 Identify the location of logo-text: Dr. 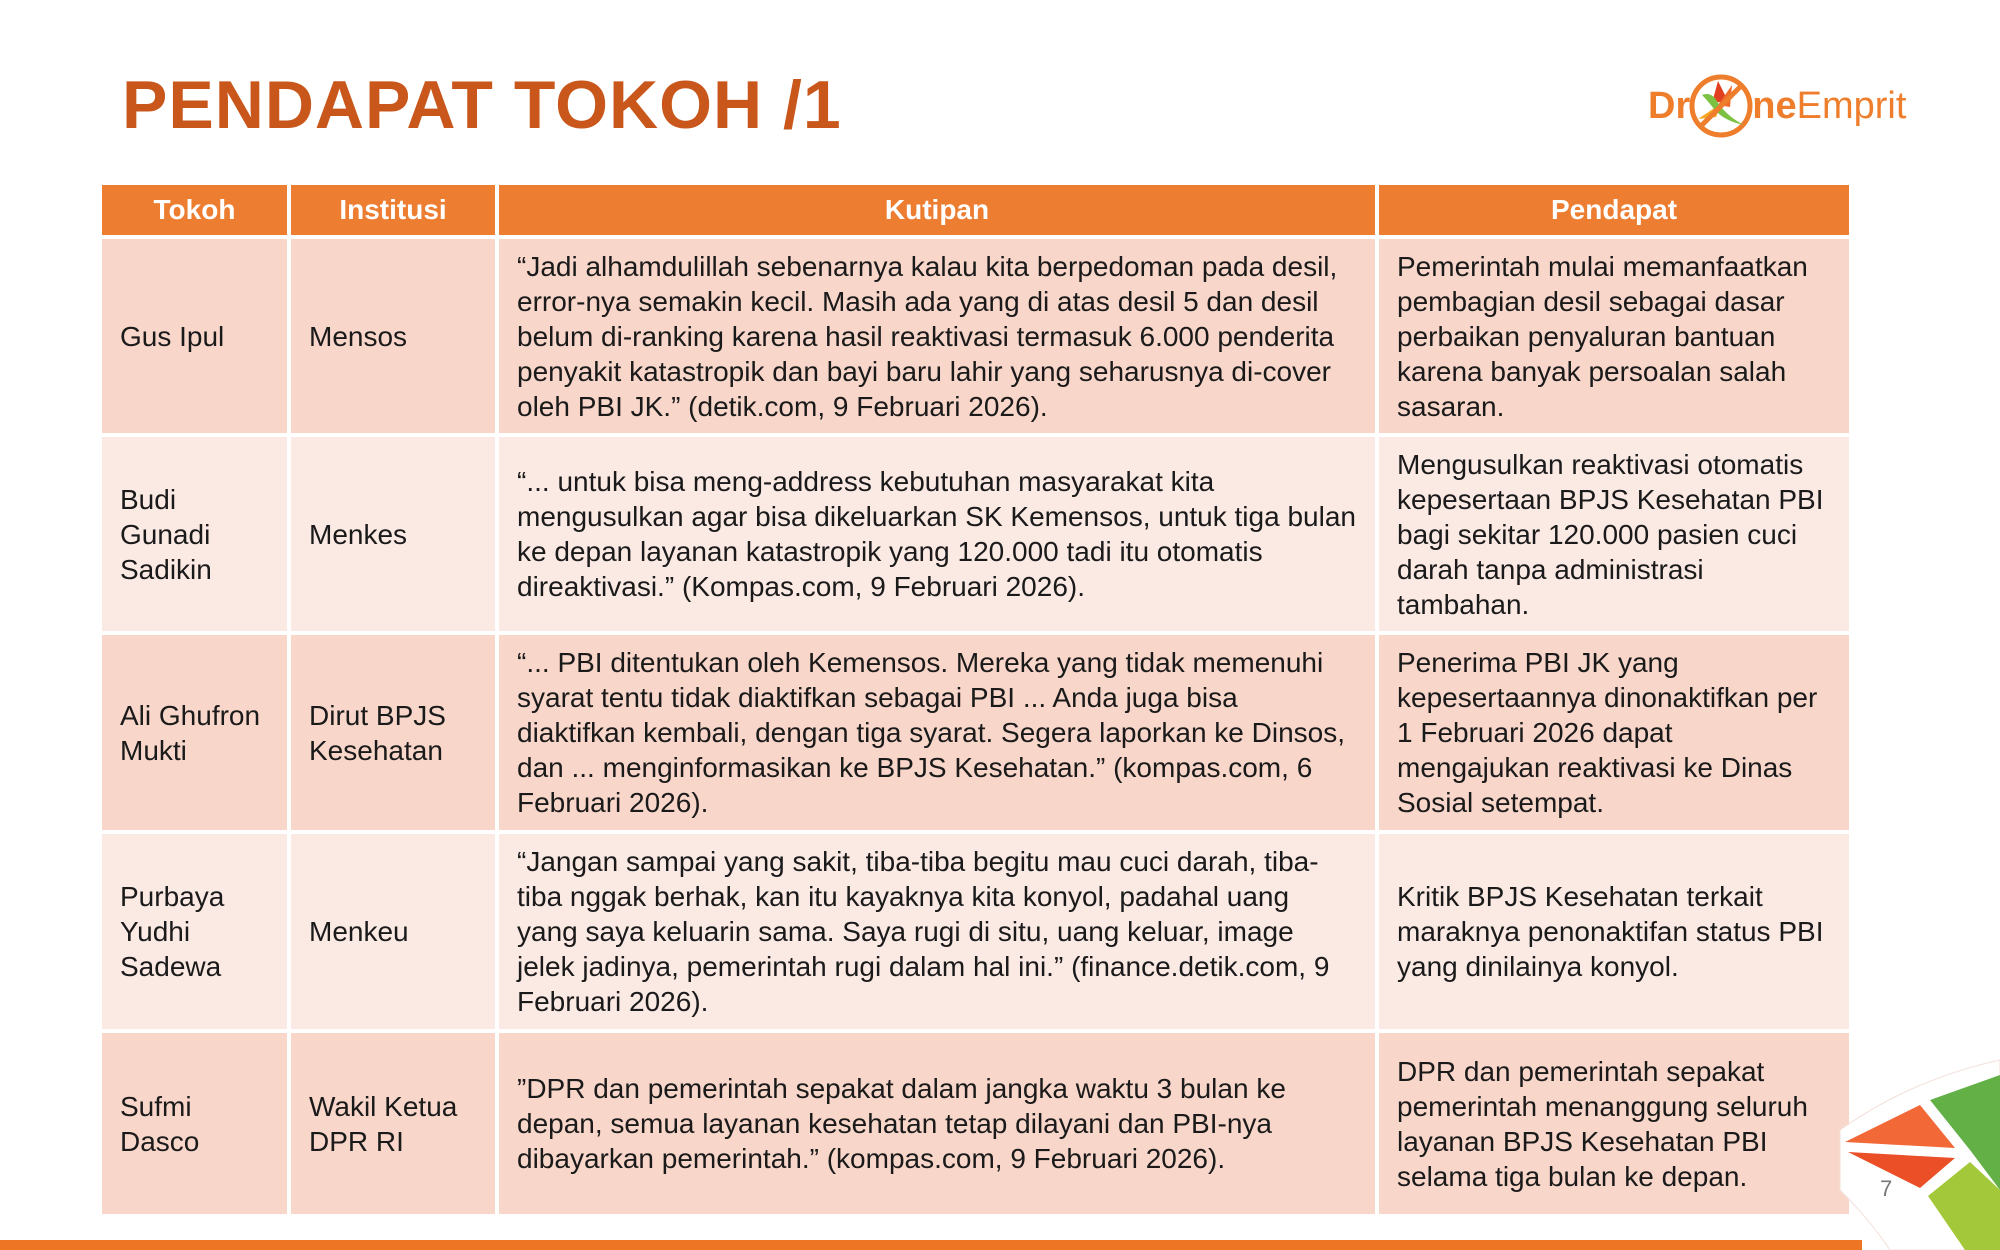
(1669, 105).